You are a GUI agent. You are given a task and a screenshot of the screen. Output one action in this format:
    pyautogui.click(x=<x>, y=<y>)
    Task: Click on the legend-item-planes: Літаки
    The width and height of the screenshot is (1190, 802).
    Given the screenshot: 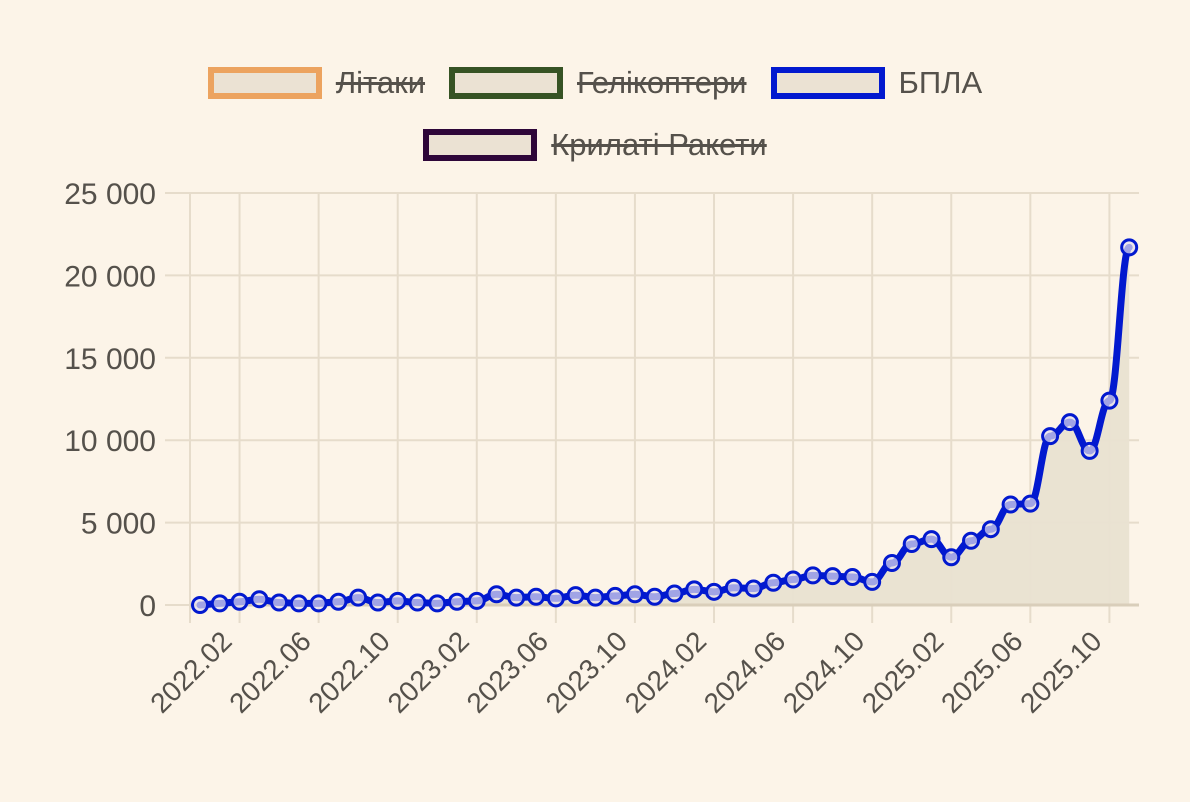 What is the action you would take?
    pyautogui.click(x=316, y=83)
    